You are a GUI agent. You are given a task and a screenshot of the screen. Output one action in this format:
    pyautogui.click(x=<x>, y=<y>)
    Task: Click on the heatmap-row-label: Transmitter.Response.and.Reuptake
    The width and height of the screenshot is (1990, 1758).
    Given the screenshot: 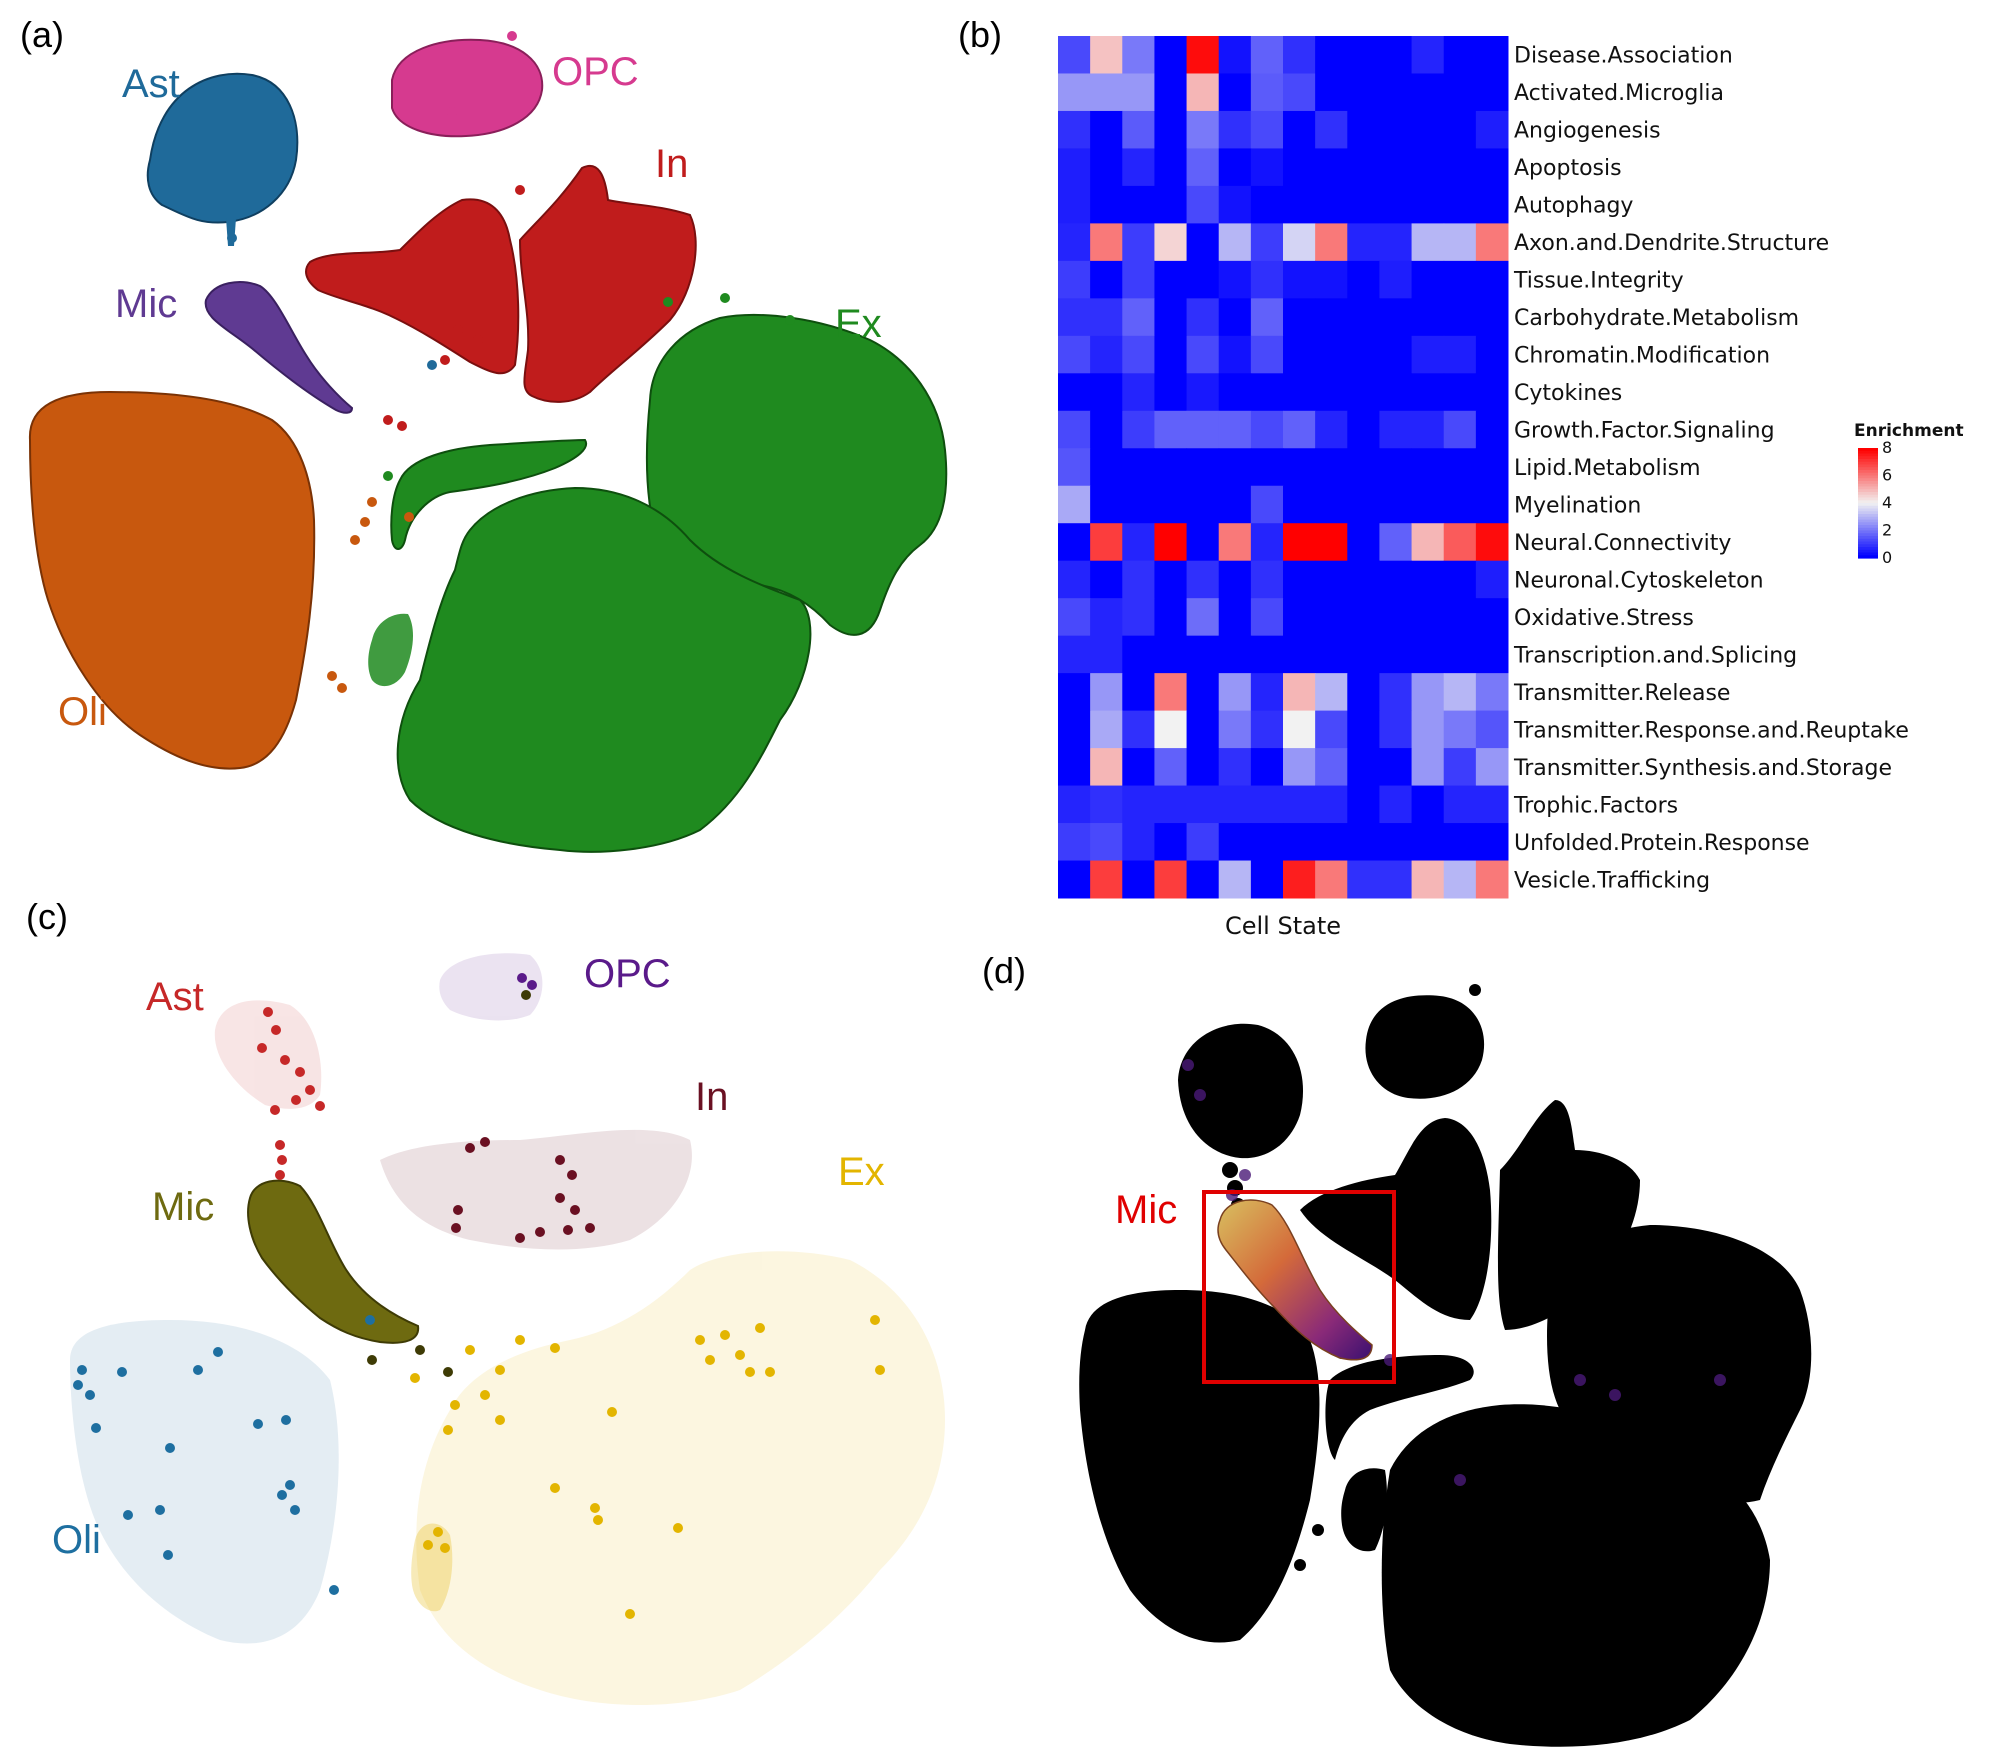 What is the action you would take?
    pyautogui.click(x=1711, y=730)
    